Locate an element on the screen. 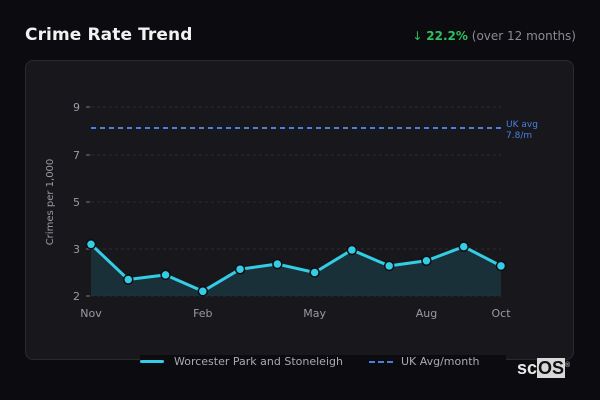 The height and width of the screenshot is (400, 600). uk-avg-annotation: 7.8/m is located at coordinates (519, 136).